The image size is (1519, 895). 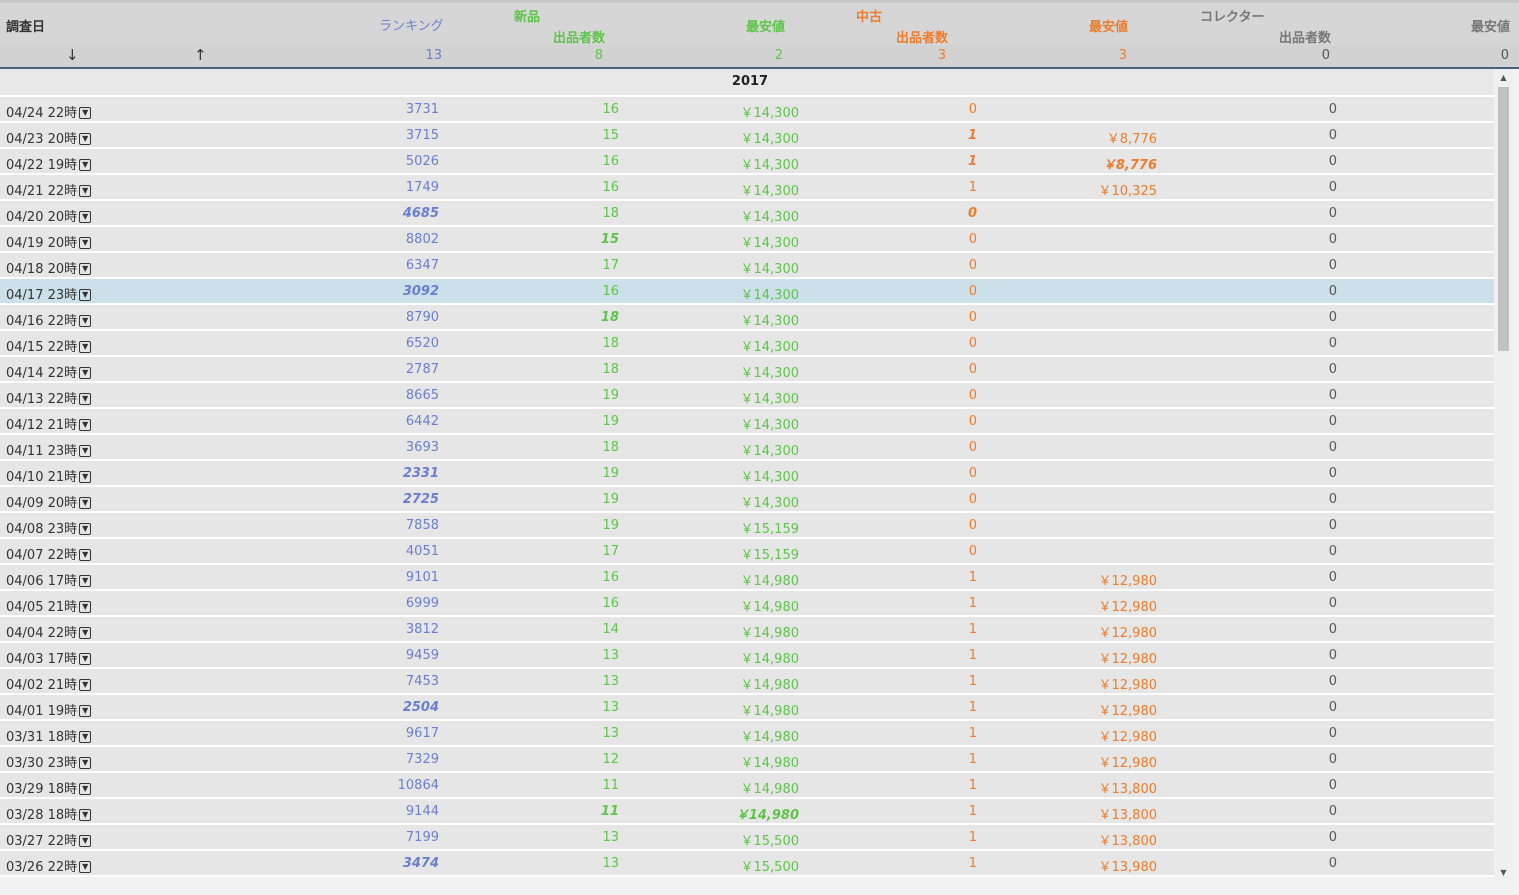 I want to click on table-row: 04/01 19時 ▼ 2504 13 ￥14,980 1 ￥12,980 0, so click(x=747, y=708).